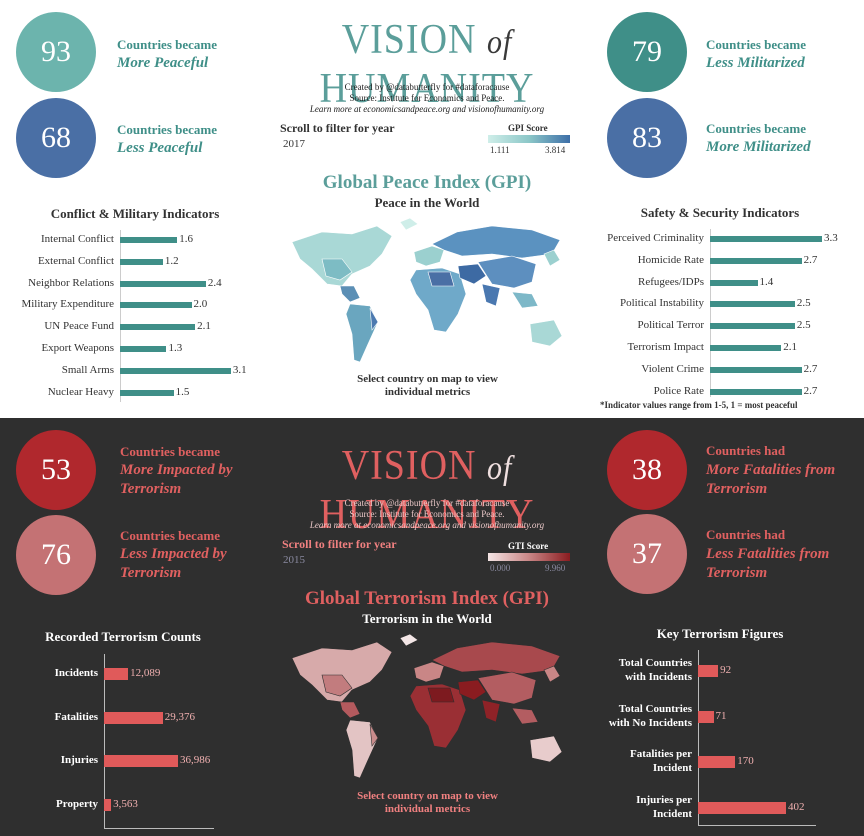 This screenshot has width=864, height=836. I want to click on less-fatalities-text-1: Less Fatalities from, so click(768, 554).